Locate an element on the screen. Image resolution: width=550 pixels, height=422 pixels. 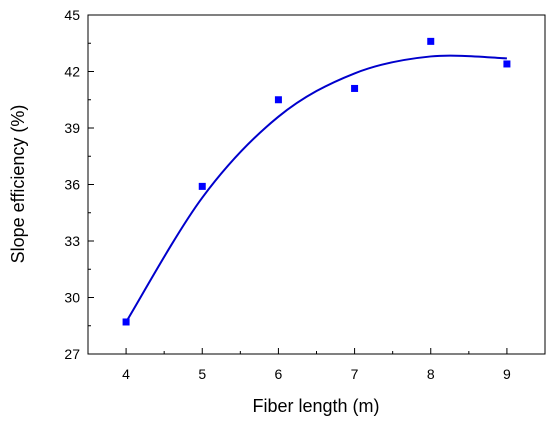
y-tick-label: 27 is located at coordinates (72, 354).